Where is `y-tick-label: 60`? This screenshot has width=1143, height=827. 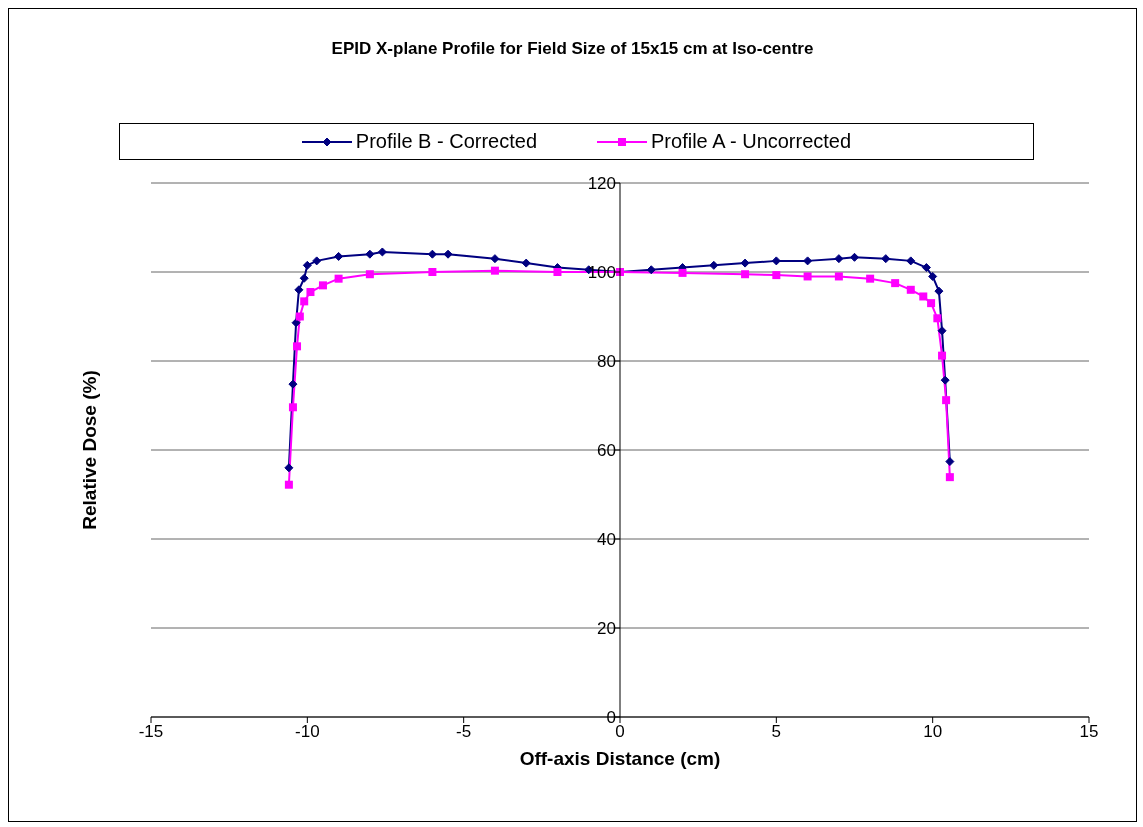 y-tick-label: 60 is located at coordinates (606, 450).